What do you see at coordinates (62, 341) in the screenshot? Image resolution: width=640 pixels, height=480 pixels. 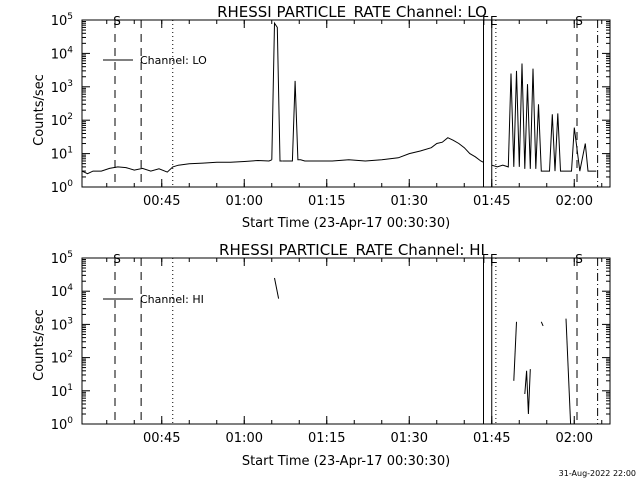 I see `y-tick-labels-hi: 100 10¹ 10² 10³ 104 10⁵` at bounding box center [62, 341].